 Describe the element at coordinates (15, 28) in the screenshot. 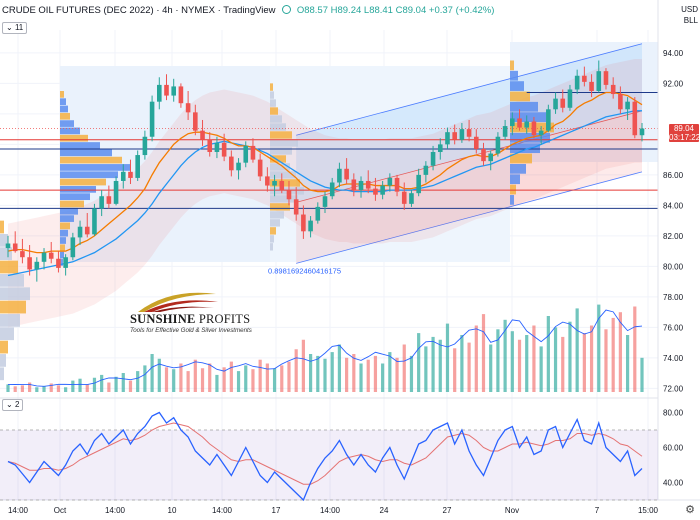

I see `indicators-toggle: ⌄ 11` at that location.